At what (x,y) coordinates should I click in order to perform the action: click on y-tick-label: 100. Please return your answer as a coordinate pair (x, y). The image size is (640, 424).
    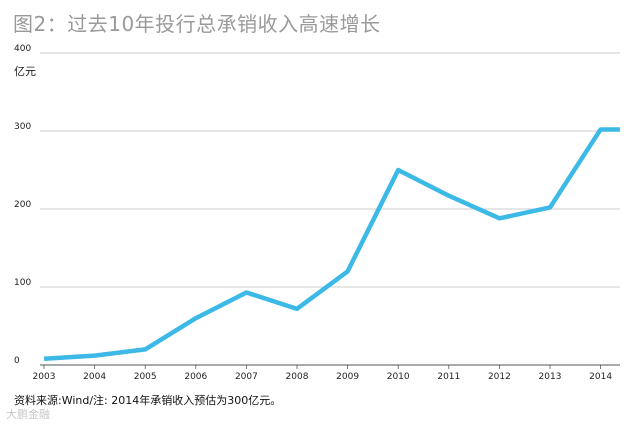
    Looking at the image, I should click on (22, 283).